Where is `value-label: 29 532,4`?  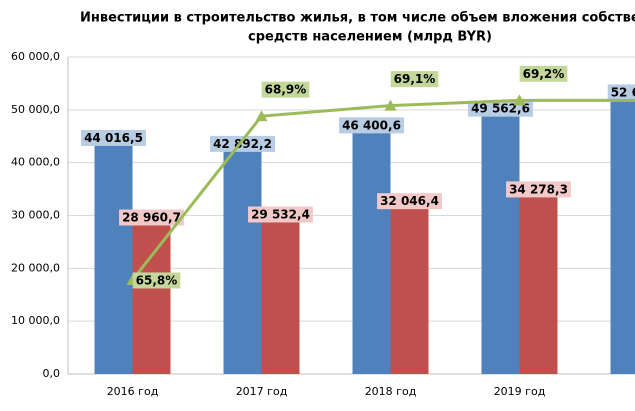
value-label: 29 532,4 is located at coordinates (280, 214).